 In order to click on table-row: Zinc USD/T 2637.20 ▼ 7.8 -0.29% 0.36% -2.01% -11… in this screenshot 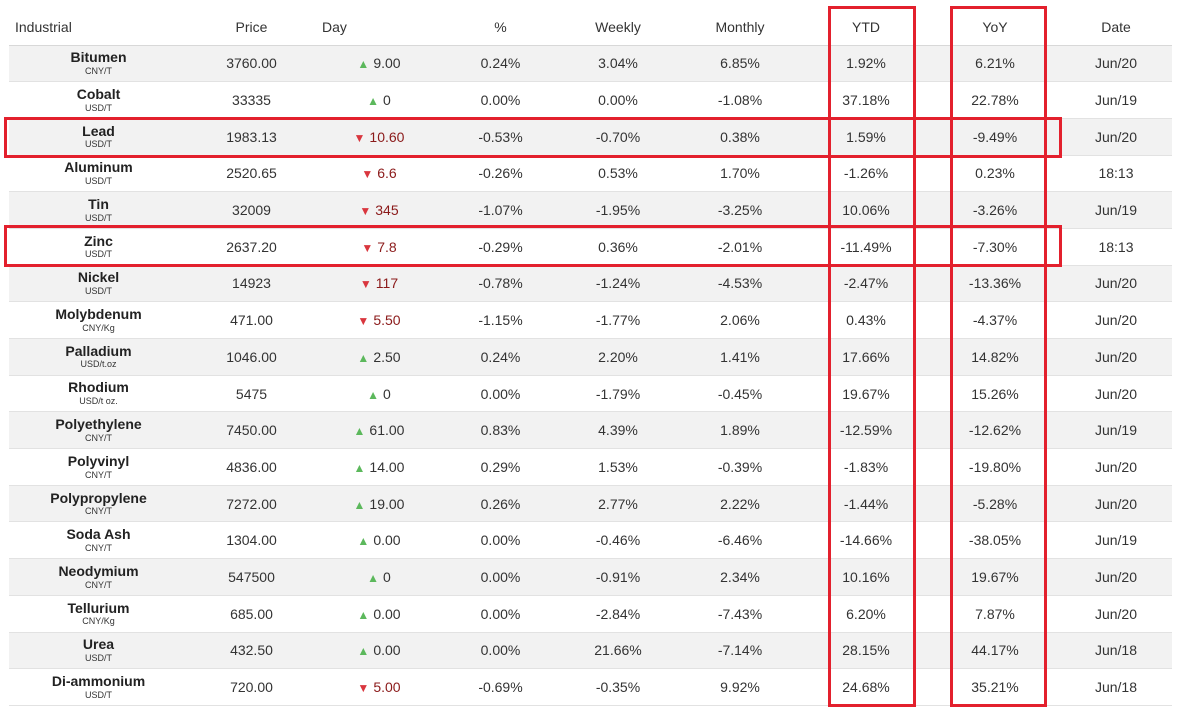, I will do `click(590, 247)`.